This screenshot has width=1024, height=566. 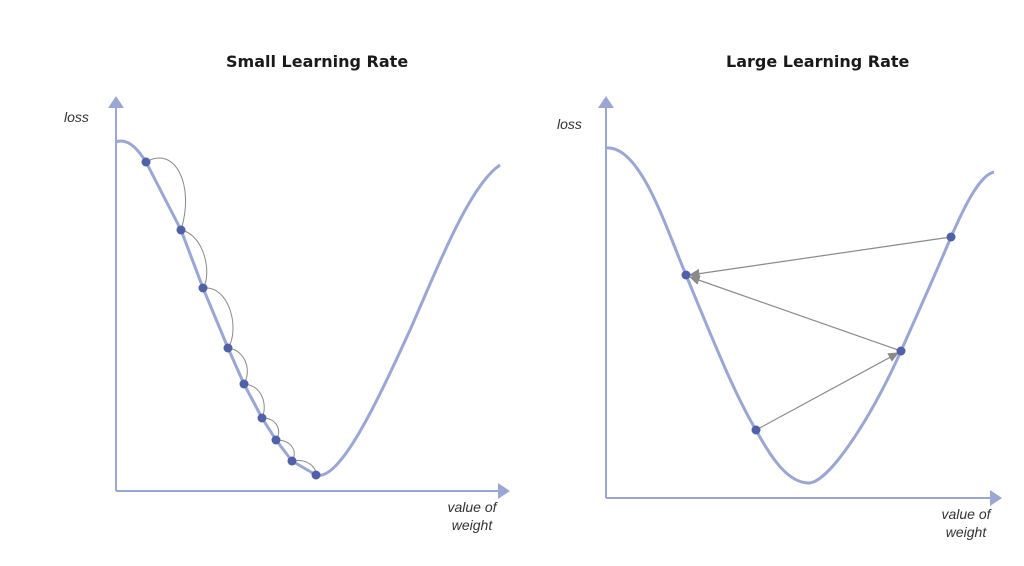 What do you see at coordinates (472, 525) in the screenshot?
I see `left-x-axis-label-line2: weight` at bounding box center [472, 525].